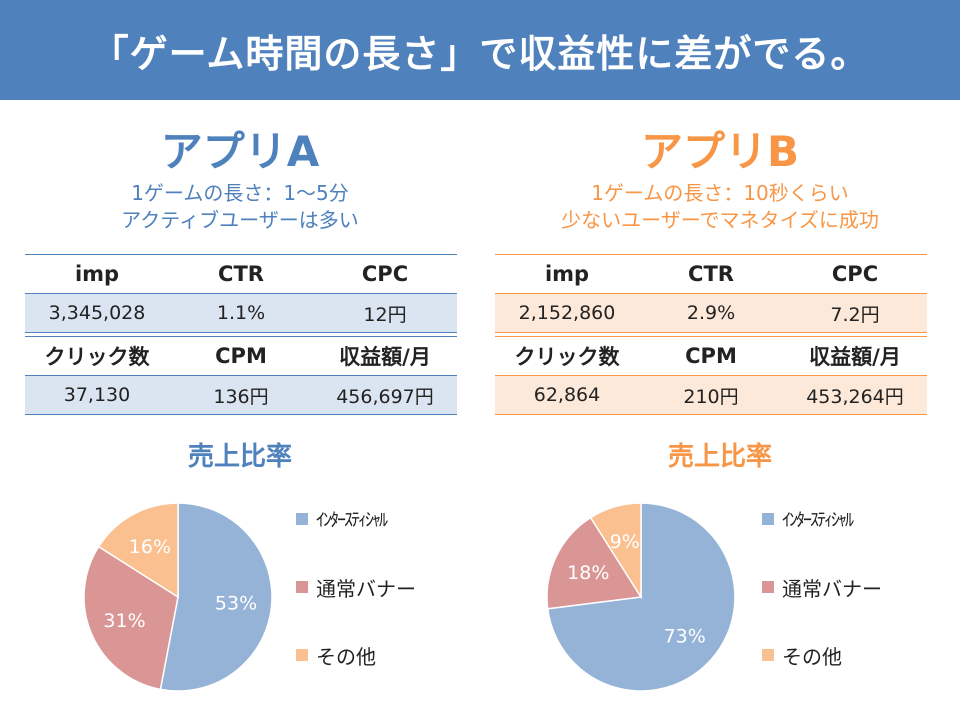 The image size is (960, 720). Describe the element at coordinates (720, 193) in the screenshot. I see `app-b-desc-line1: 1ゲームの長さ：10秒くらい` at that location.